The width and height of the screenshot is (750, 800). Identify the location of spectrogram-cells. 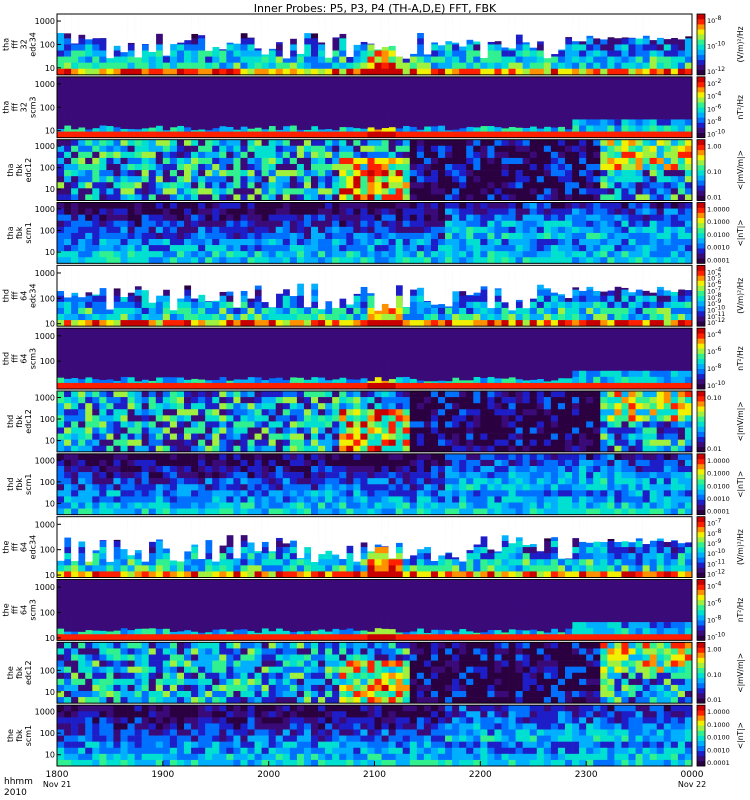
(375, 170).